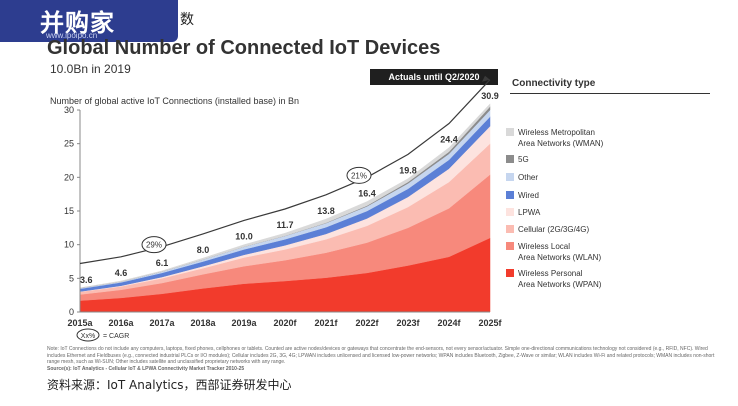 This screenshot has height=406, width=738. What do you see at coordinates (244, 237) in the screenshot?
I see `total-data-label: 10.0` at bounding box center [244, 237].